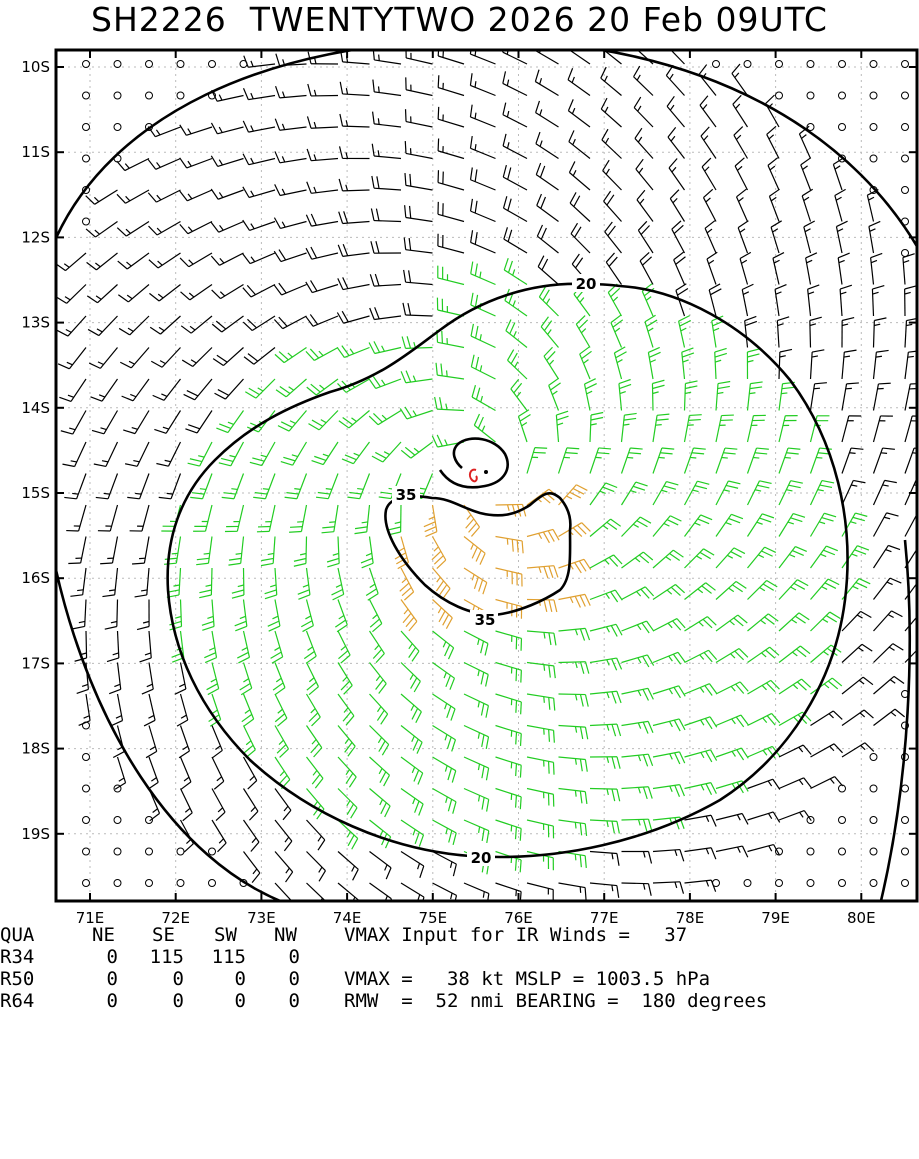 This screenshot has height=1159, width=919. Describe the element at coordinates (261, 917) in the screenshot. I see `lon-label: 73E` at that location.